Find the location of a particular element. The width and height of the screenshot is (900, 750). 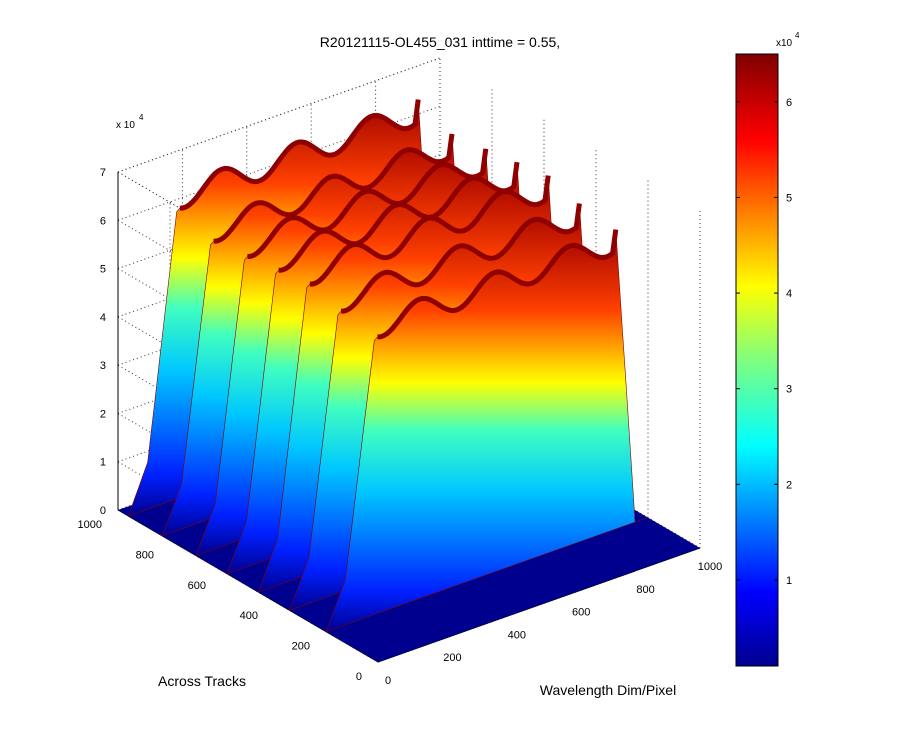

z-tick-label: 5 is located at coordinates (103, 270).